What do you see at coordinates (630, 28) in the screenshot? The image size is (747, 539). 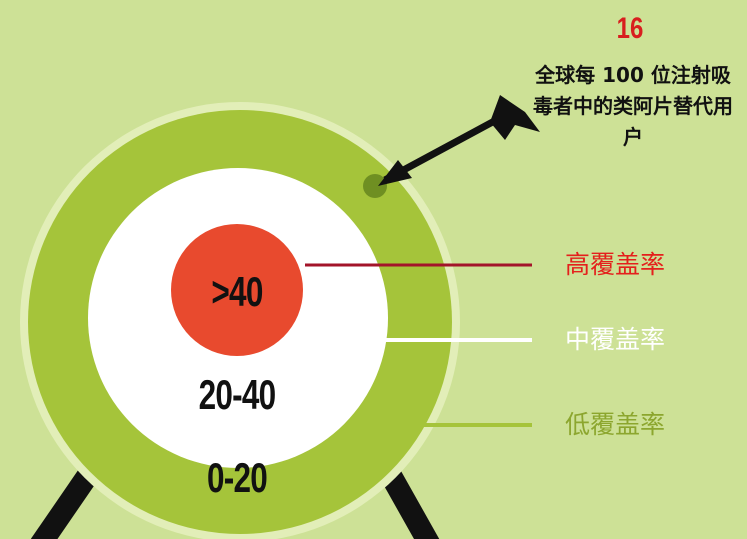 I see `figure-number: 16` at bounding box center [630, 28].